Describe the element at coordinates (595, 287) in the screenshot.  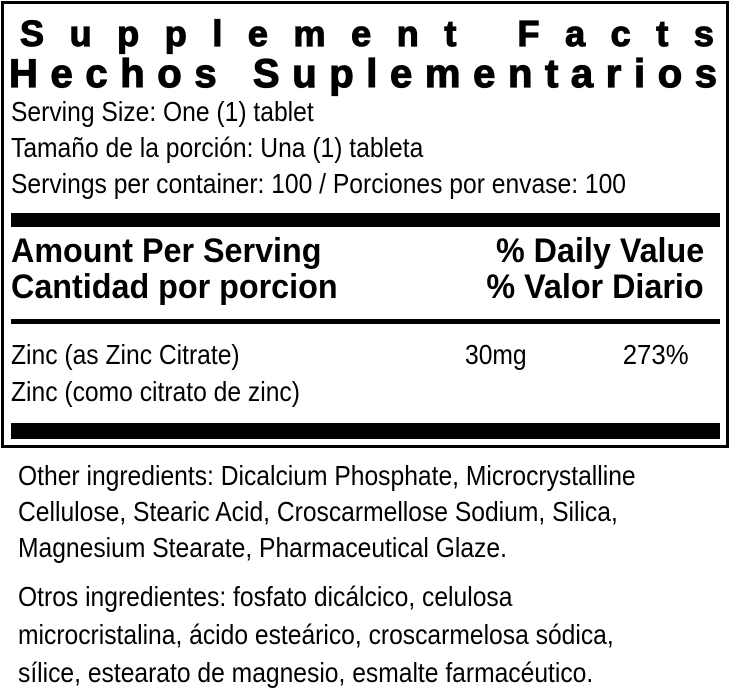
I see `daily-value-header-spanish: % Valor Diario` at that location.